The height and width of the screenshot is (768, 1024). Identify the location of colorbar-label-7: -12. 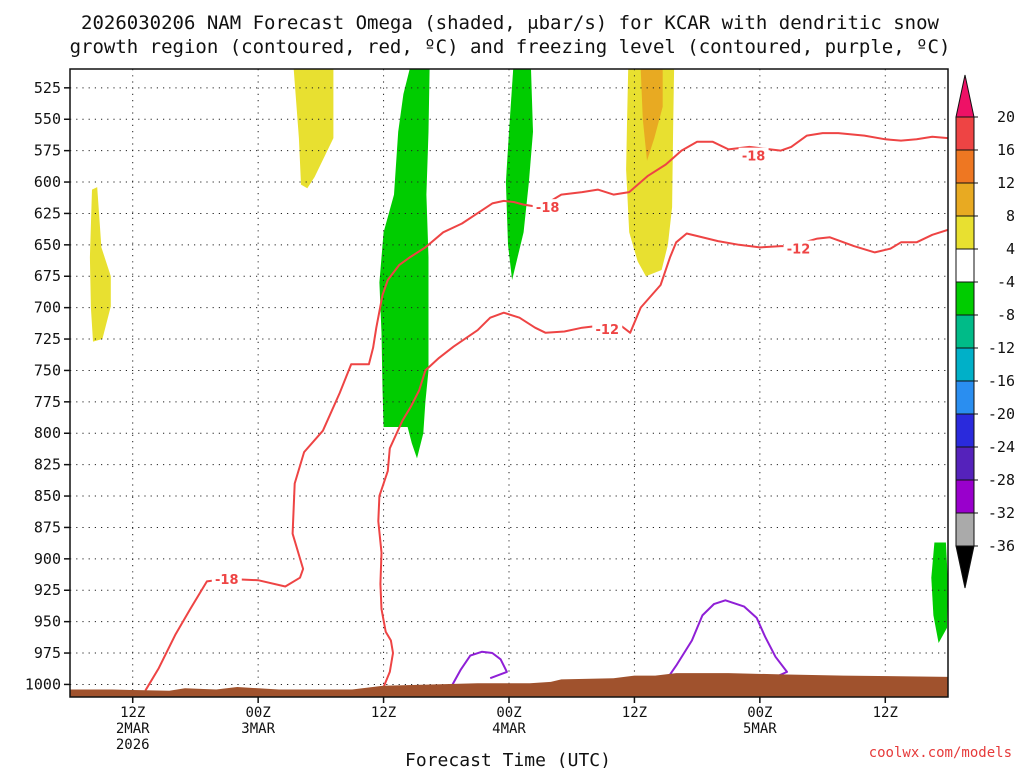
(1001, 348).